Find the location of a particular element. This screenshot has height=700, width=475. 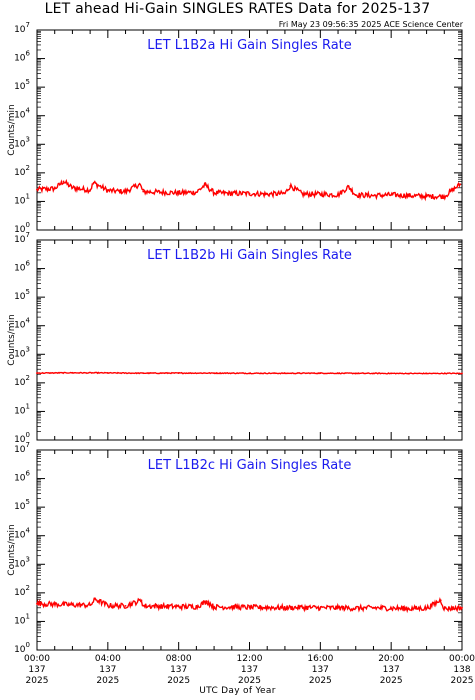

x-tick-label-time: 04:00 is located at coordinates (108, 659).